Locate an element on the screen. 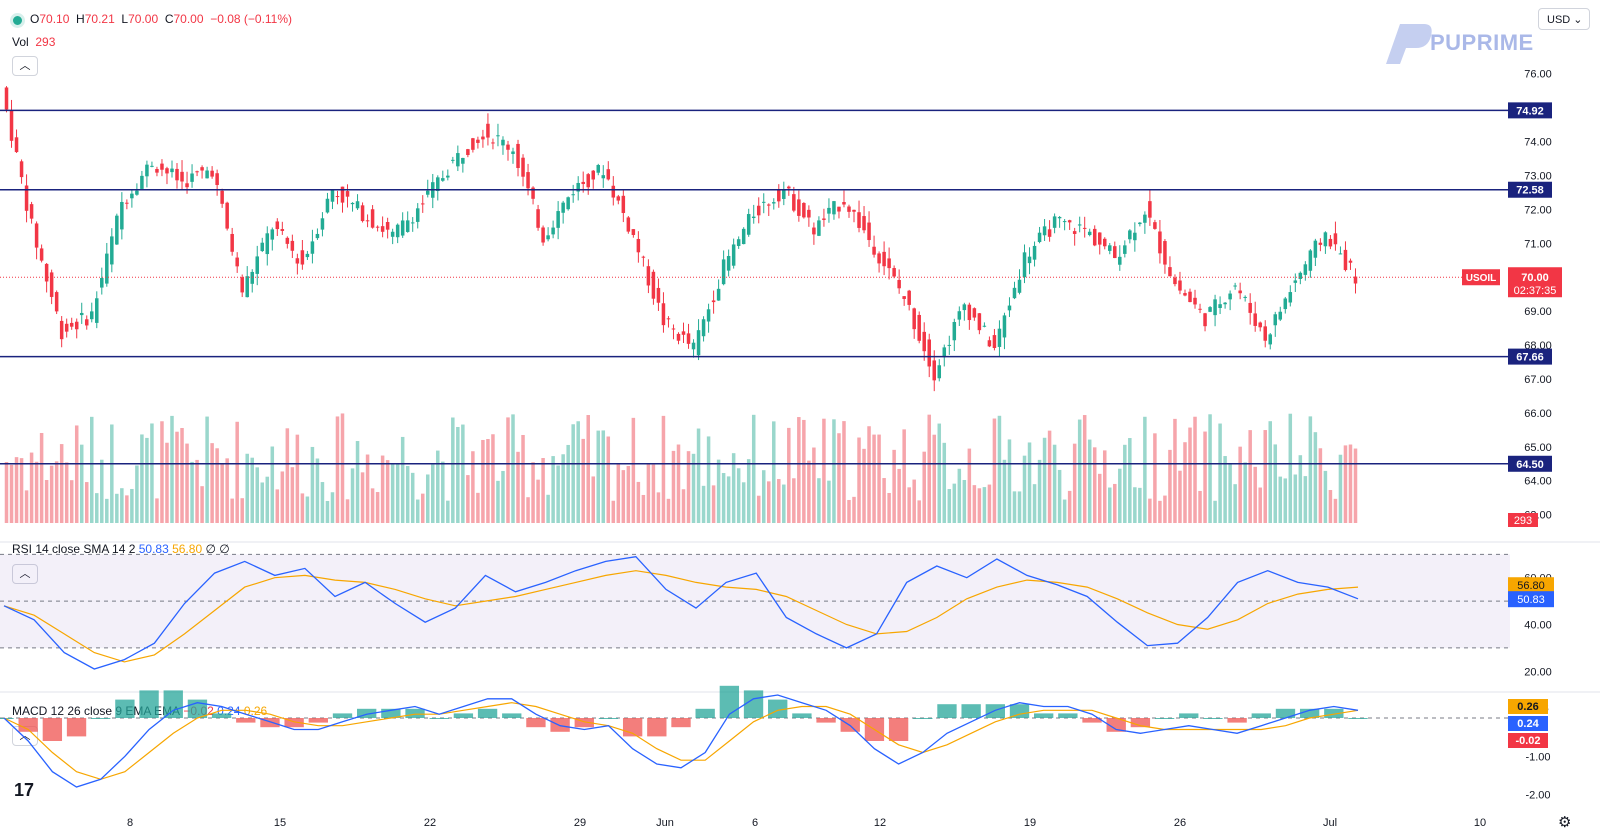  time-axis-tick: 19 is located at coordinates (1030, 823).